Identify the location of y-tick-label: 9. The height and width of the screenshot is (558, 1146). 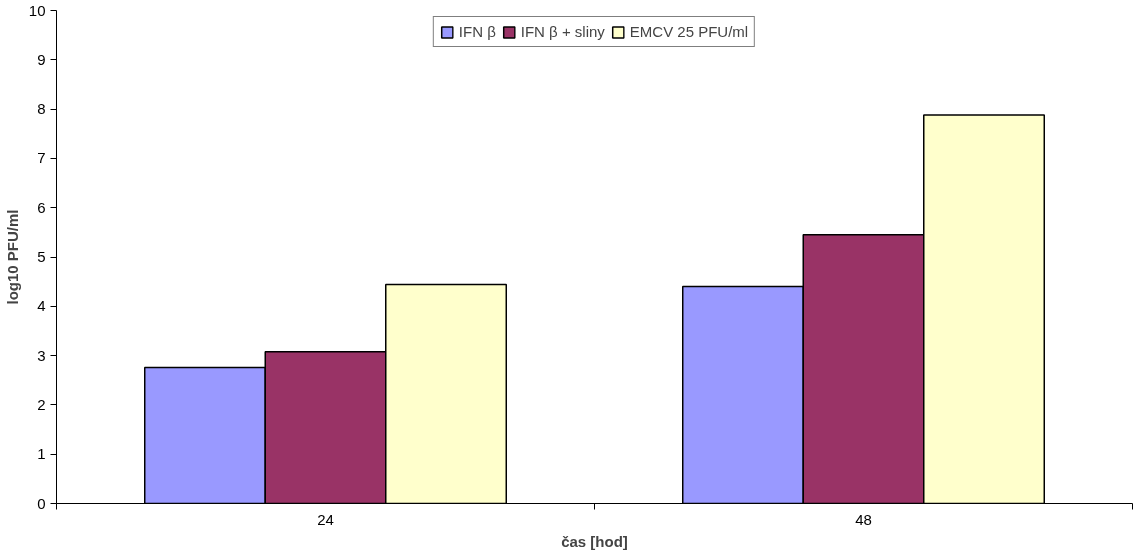
(41, 59).